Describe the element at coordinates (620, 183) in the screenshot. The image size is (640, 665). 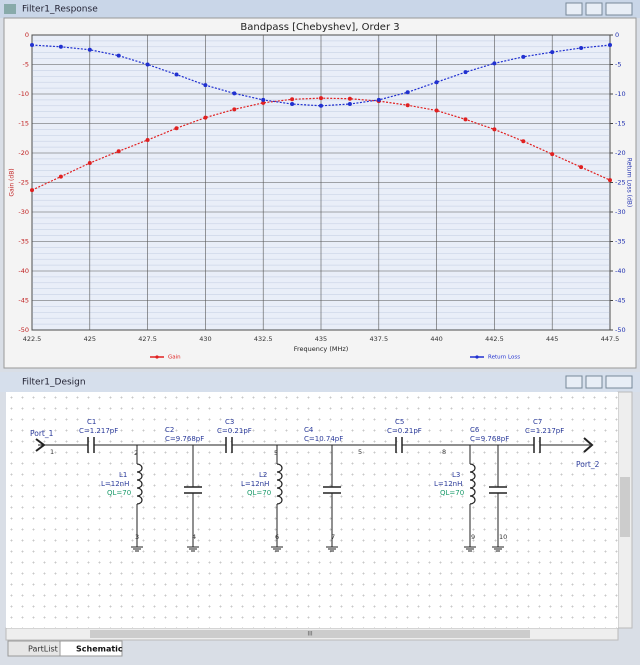
I see `y2-tick-label: -25` at that location.